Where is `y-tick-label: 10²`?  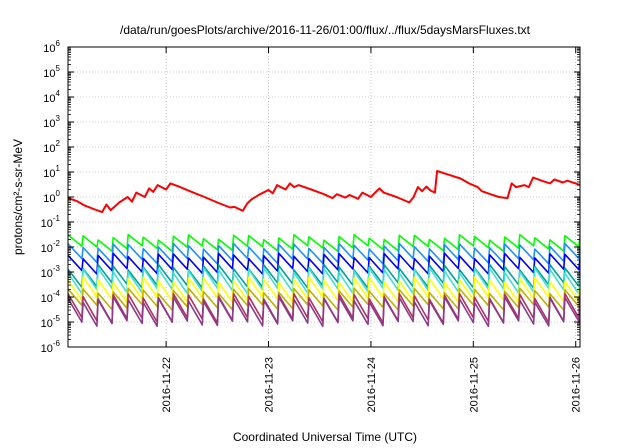
y-tick-label: 10² is located at coordinates (51, 147).